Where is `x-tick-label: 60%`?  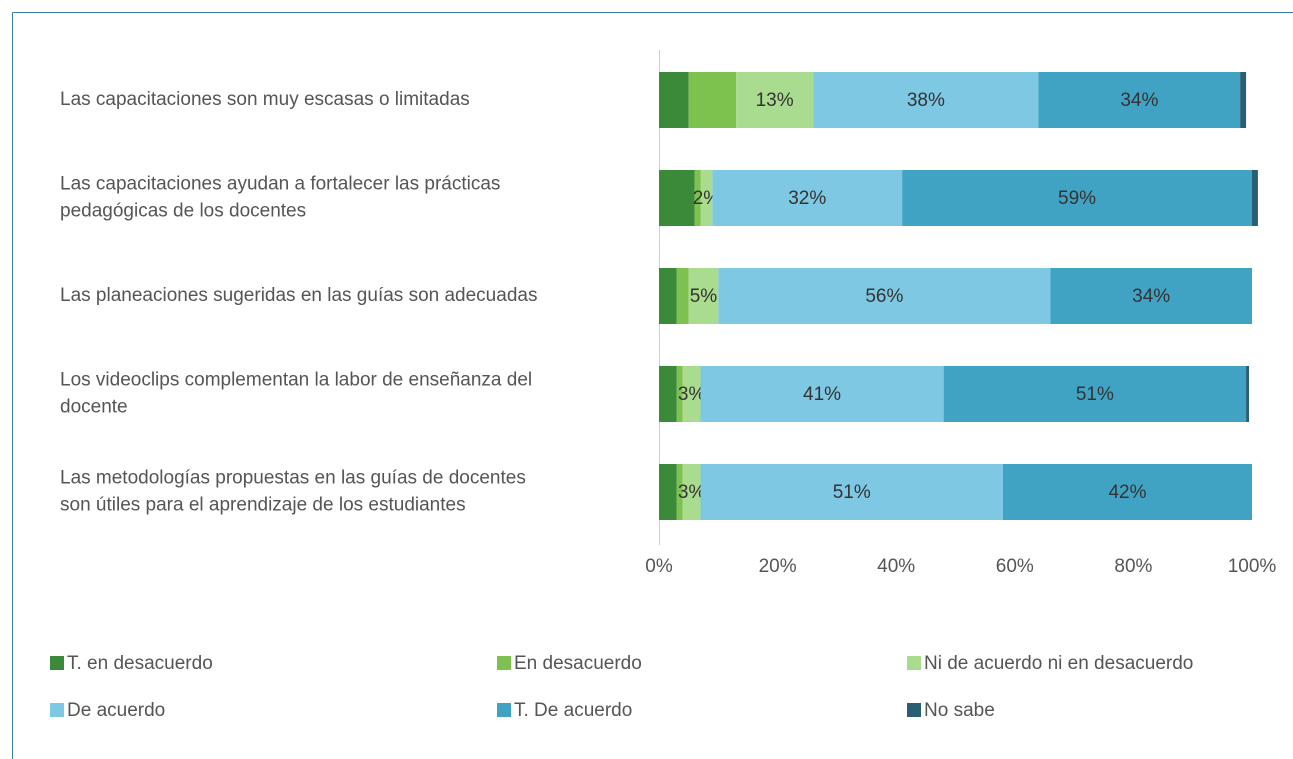 x-tick-label: 60% is located at coordinates (1015, 566).